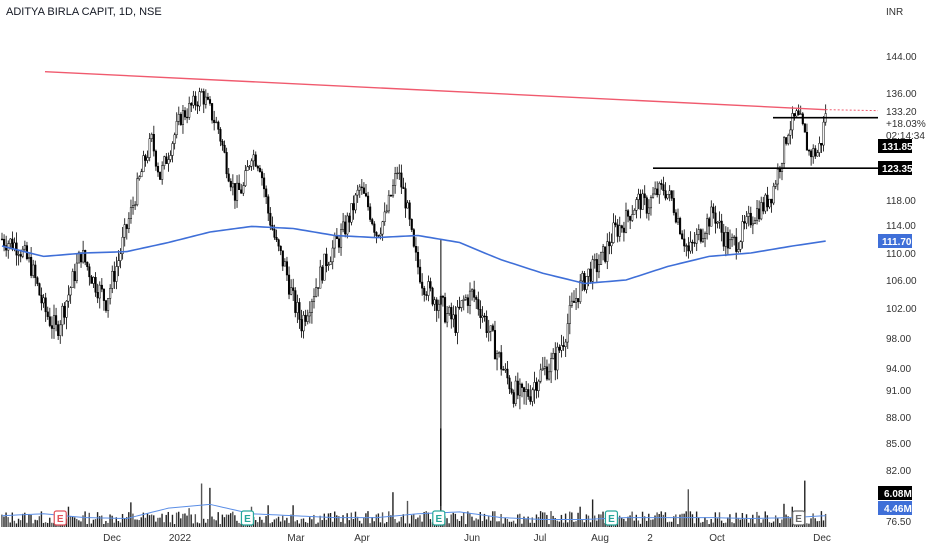 This screenshot has width=932, height=550. I want to click on last-price-label: 133.20, so click(901, 112).